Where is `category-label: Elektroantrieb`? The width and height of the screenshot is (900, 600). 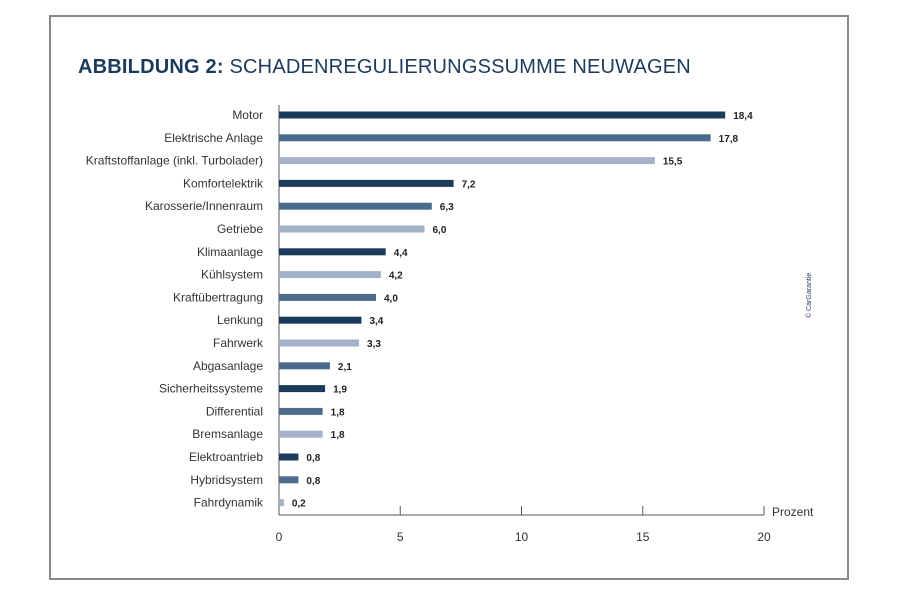
category-label: Elektroantrieb is located at coordinates (226, 457).